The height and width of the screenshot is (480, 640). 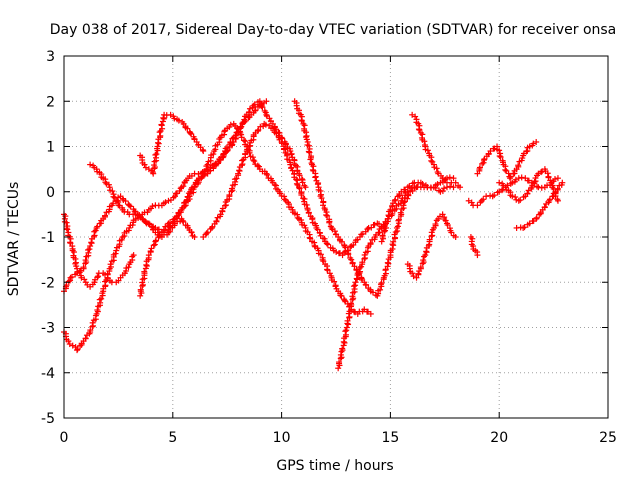 I want to click on x-tick-label: 5, so click(x=172, y=438).